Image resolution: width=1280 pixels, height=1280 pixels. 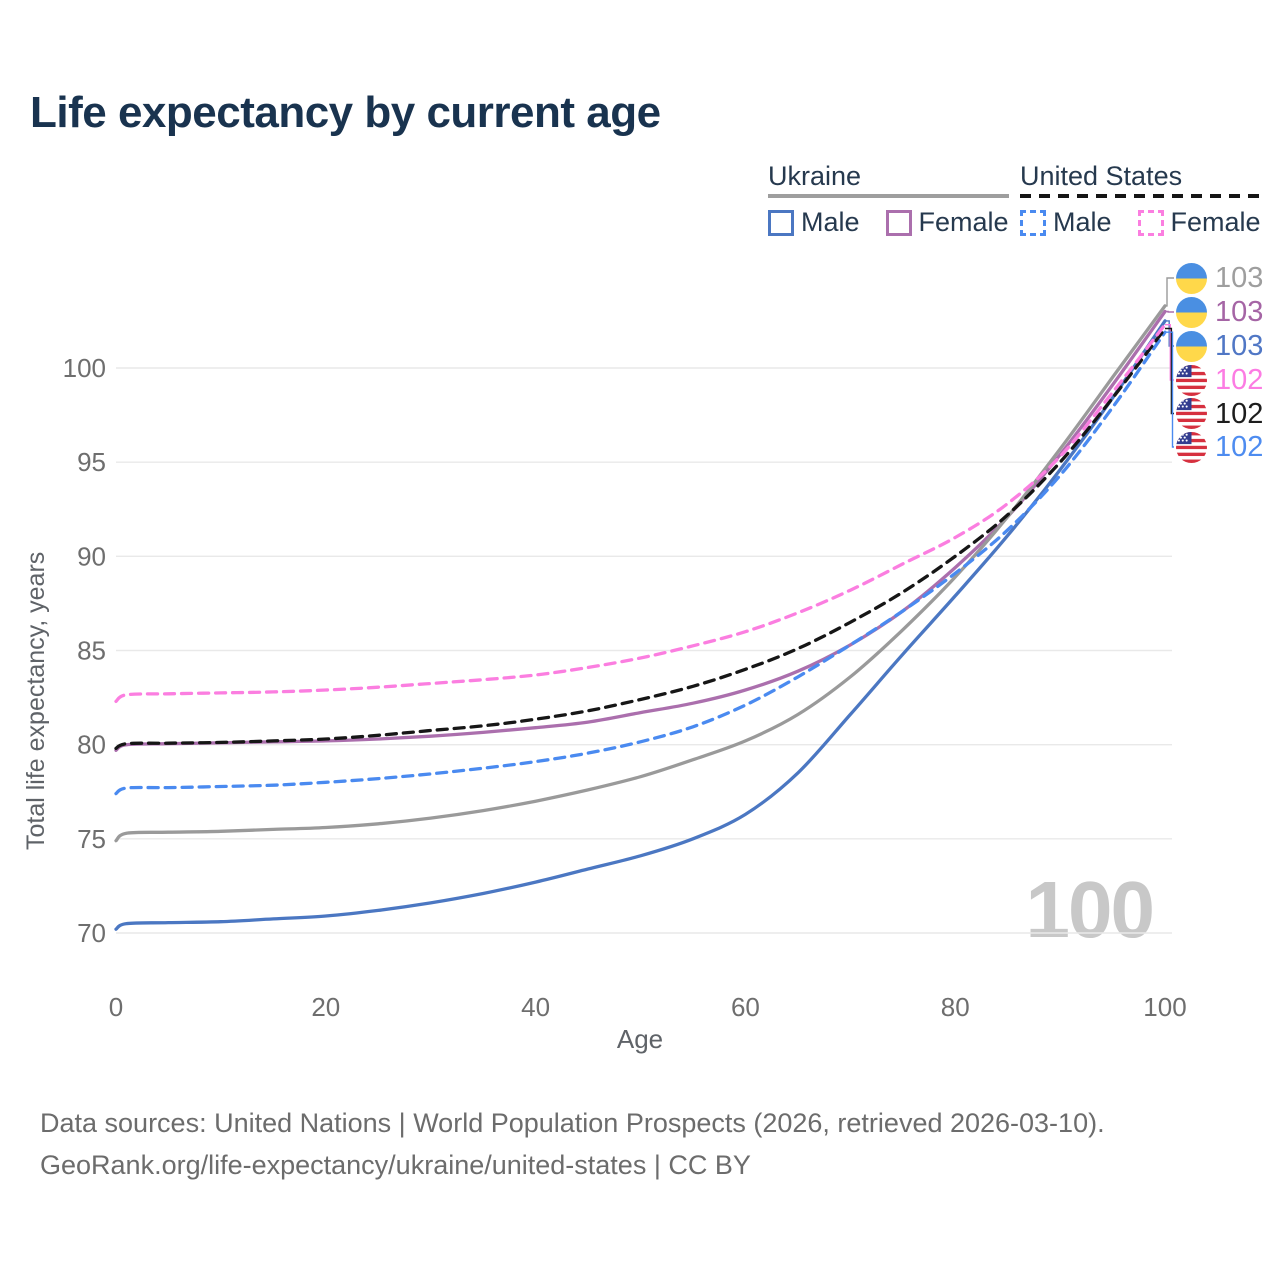 What do you see at coordinates (1239, 312) in the screenshot?
I see `end-label-value-ukraine-female: 103` at bounding box center [1239, 312].